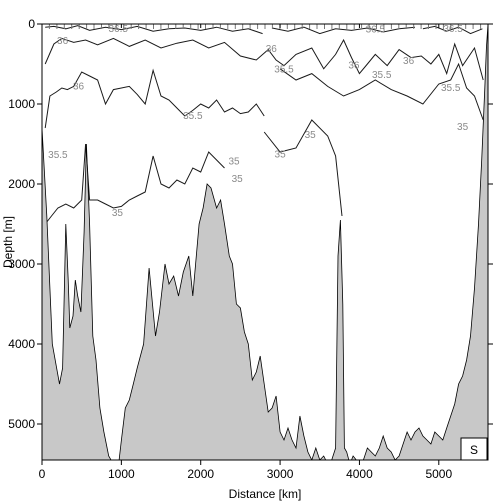 This screenshot has height=504, width=504. I want to click on y-tick-label-4: 4000, so click(21, 344).